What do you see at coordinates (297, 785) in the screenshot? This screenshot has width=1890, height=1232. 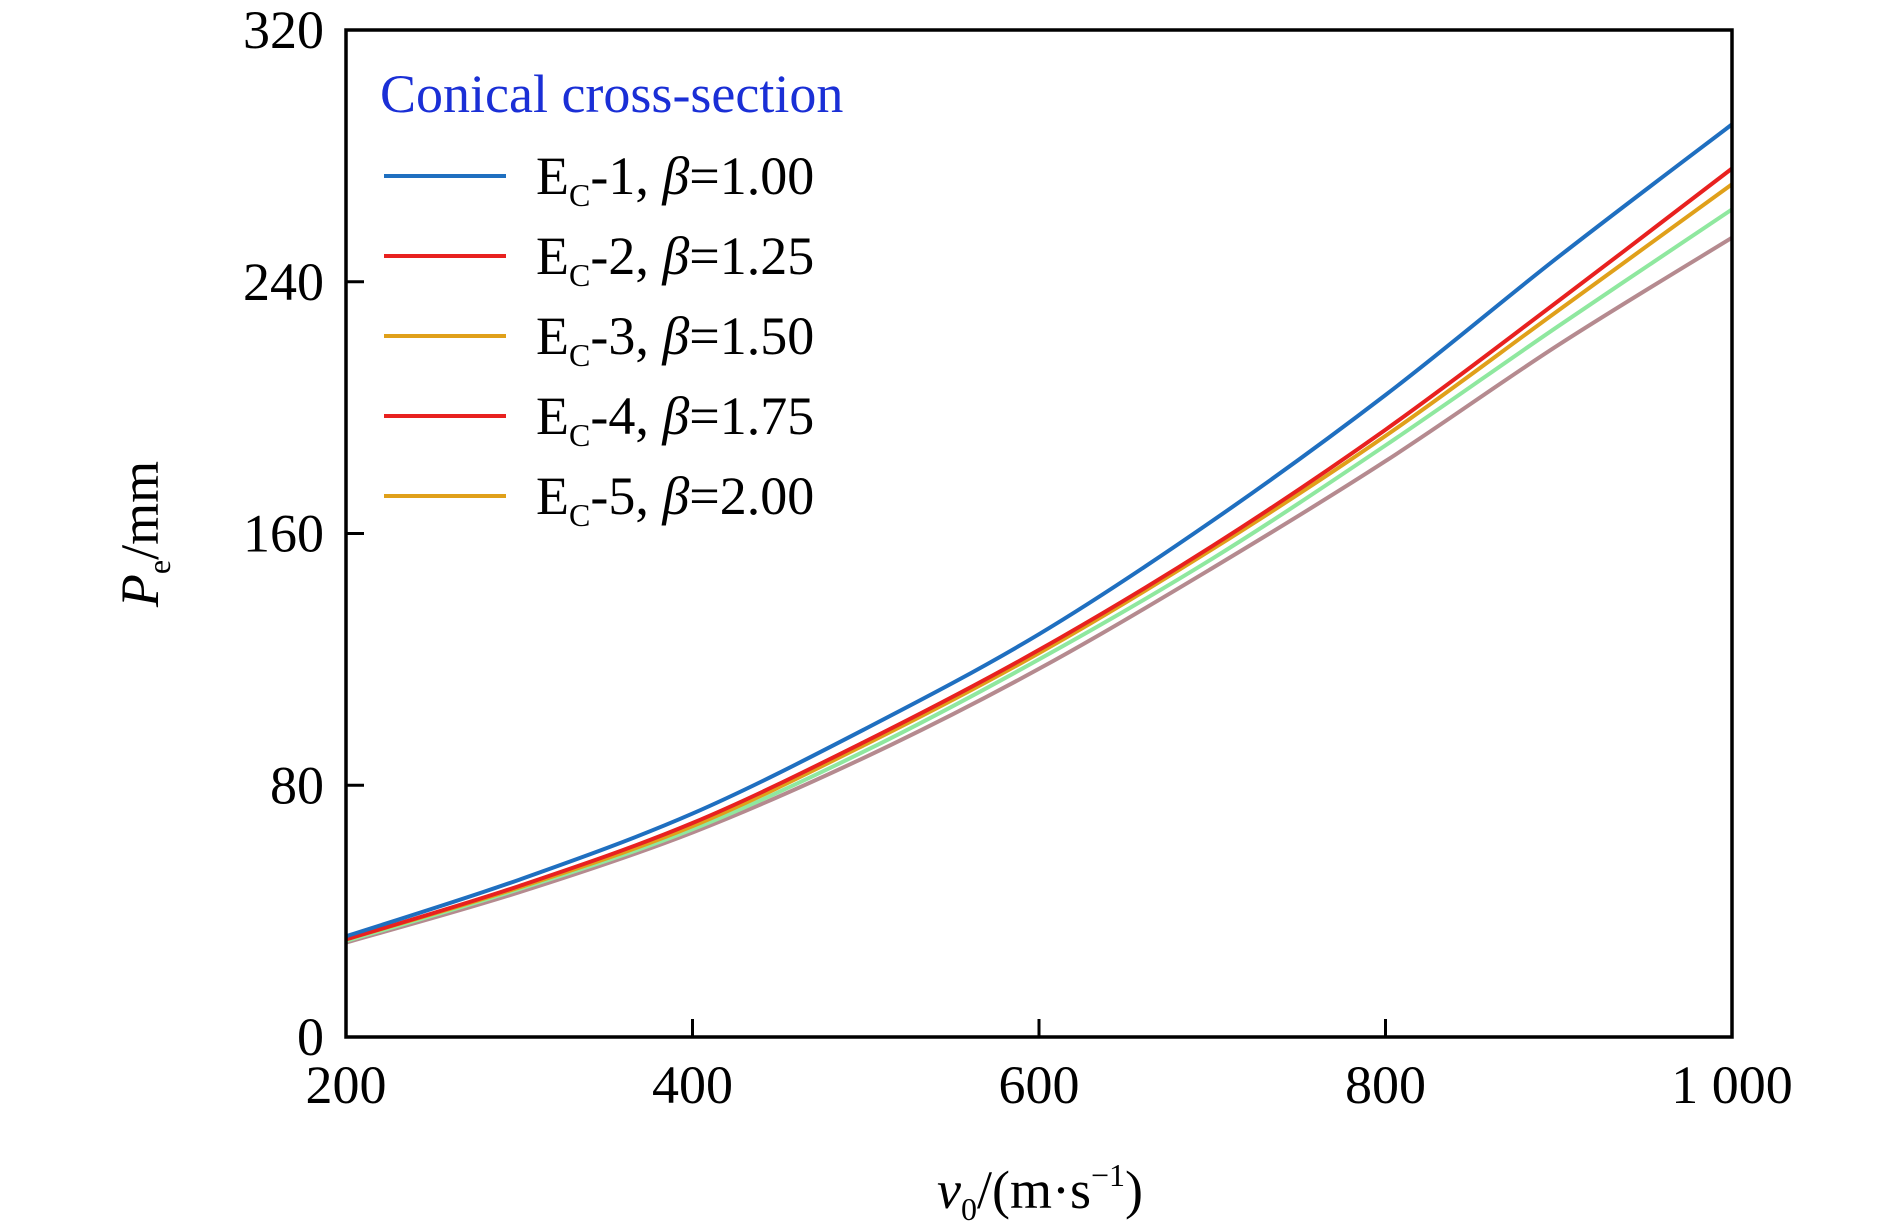 I see `y-tick-label: 80` at bounding box center [297, 785].